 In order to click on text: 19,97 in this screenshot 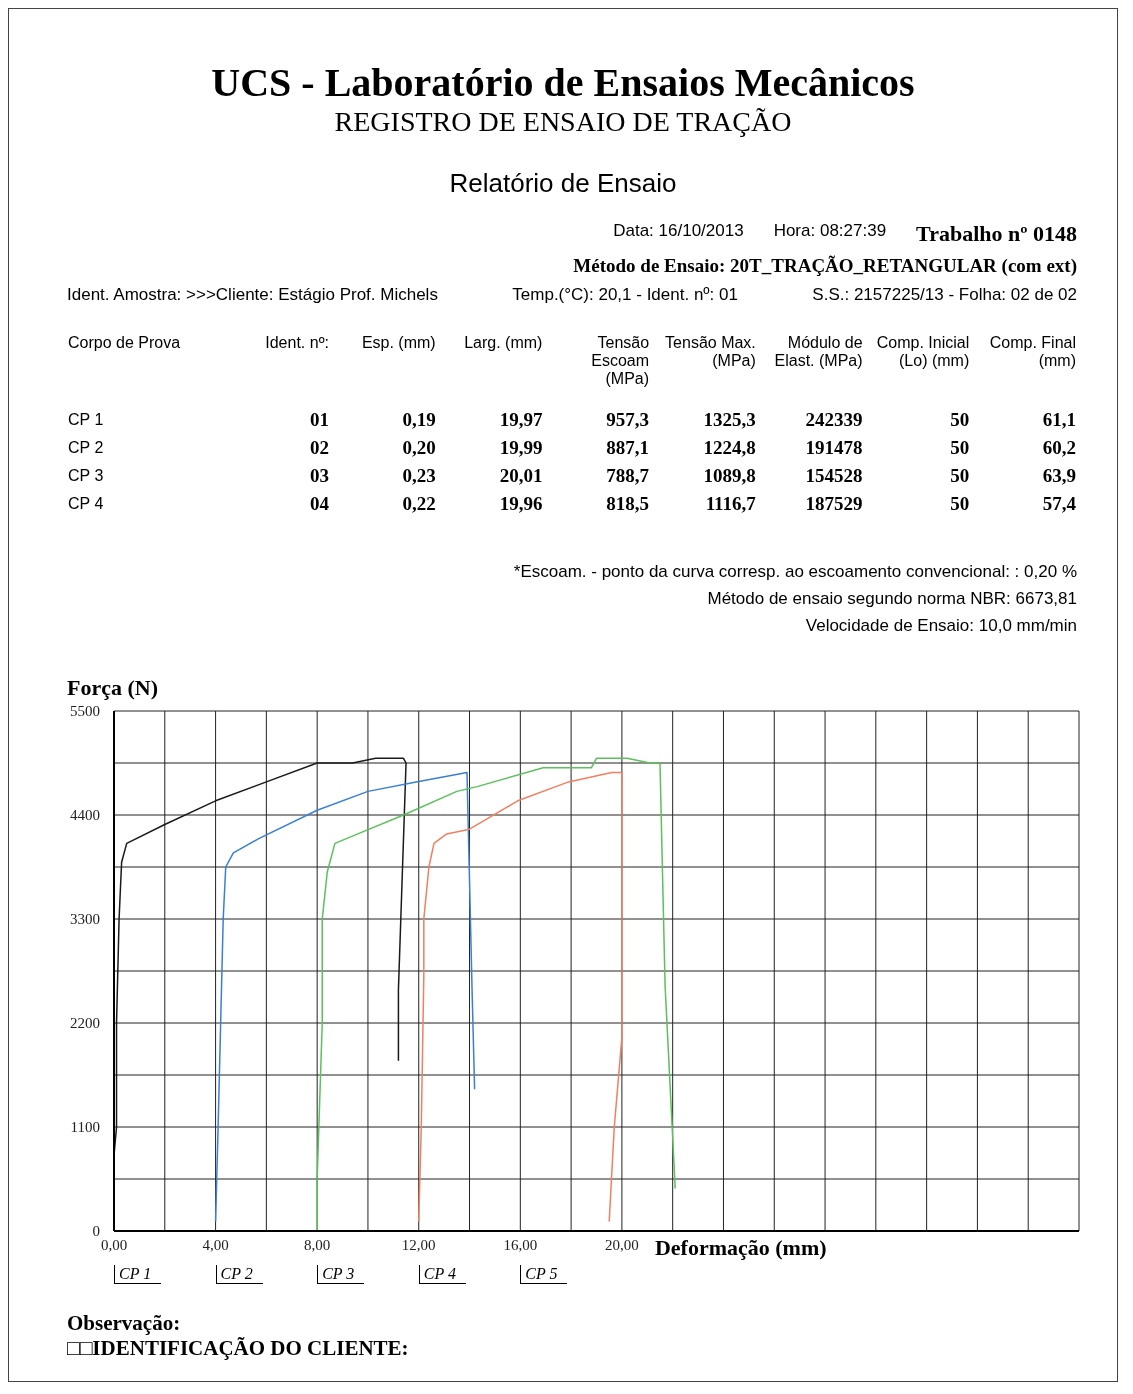, I will do `click(521, 420)`.